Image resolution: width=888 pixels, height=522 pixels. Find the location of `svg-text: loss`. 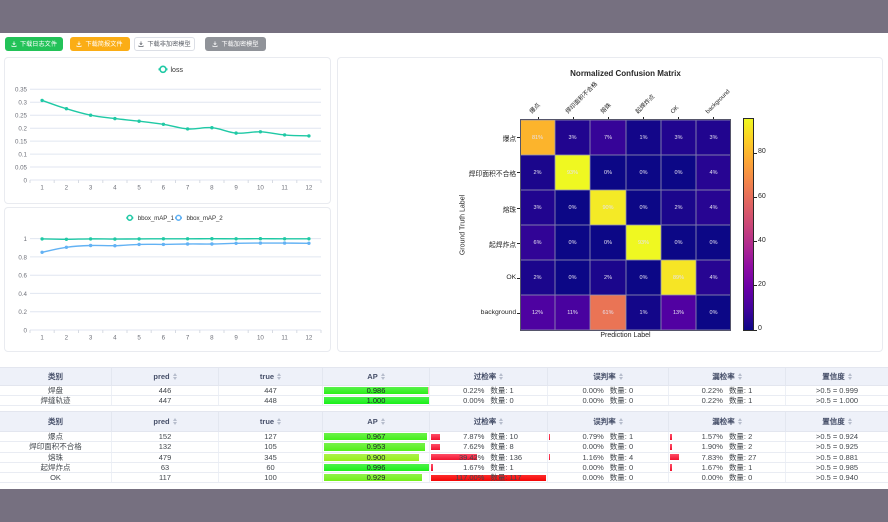

svg-text: loss is located at coordinates (177, 70).